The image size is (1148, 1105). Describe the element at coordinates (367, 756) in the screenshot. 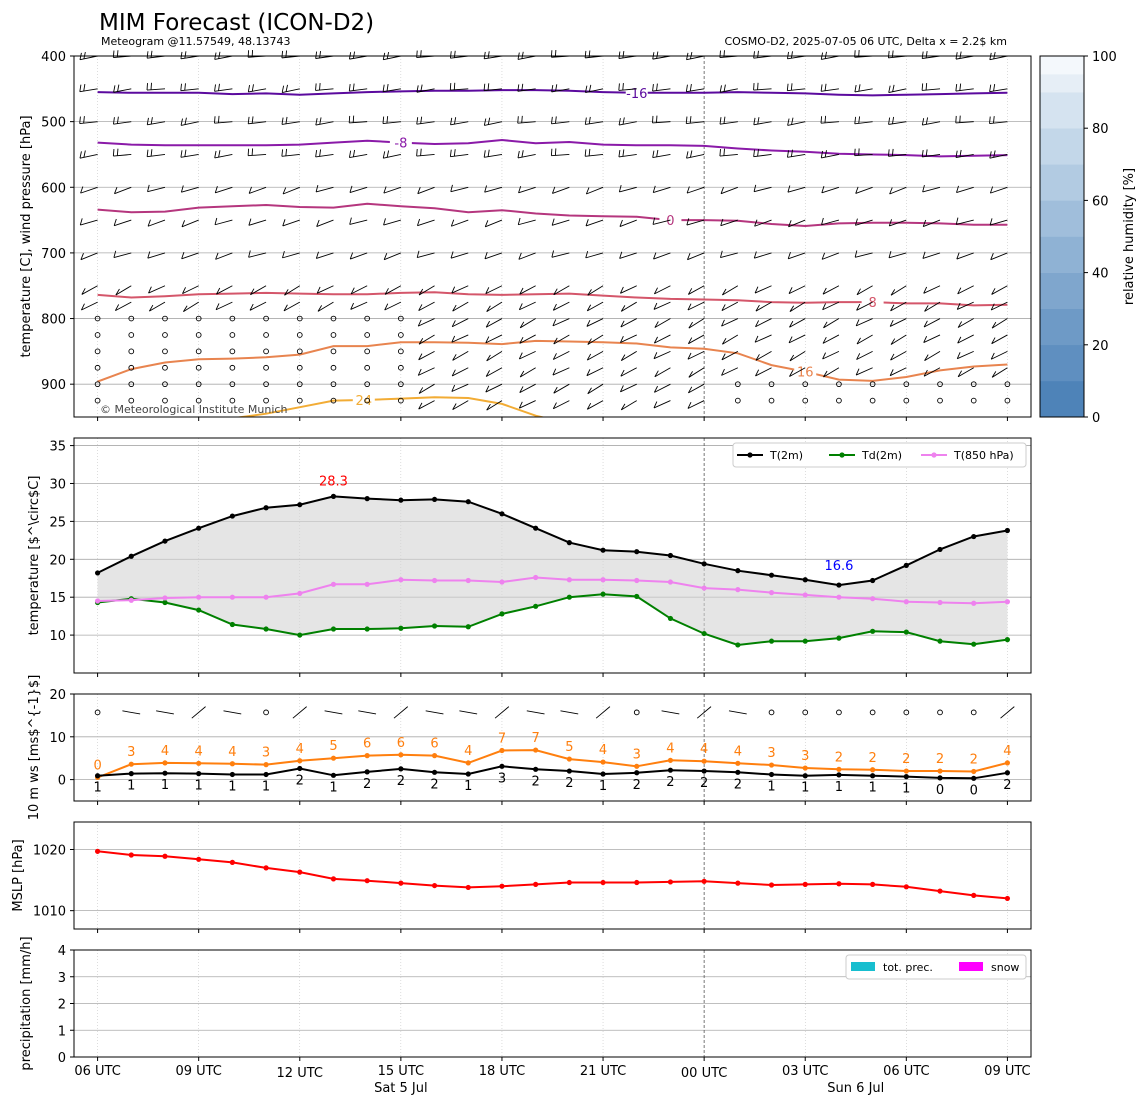

I see `wind-speed-line-point` at that location.